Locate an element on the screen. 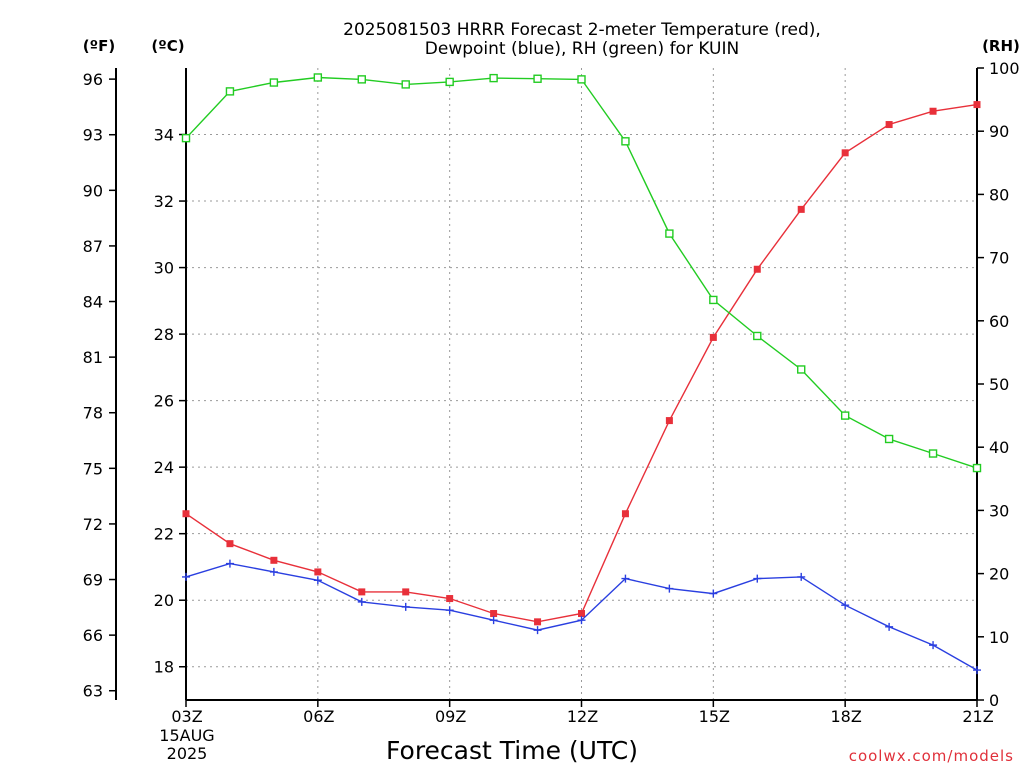  rh-tick-label: 20 is located at coordinates (999, 574).